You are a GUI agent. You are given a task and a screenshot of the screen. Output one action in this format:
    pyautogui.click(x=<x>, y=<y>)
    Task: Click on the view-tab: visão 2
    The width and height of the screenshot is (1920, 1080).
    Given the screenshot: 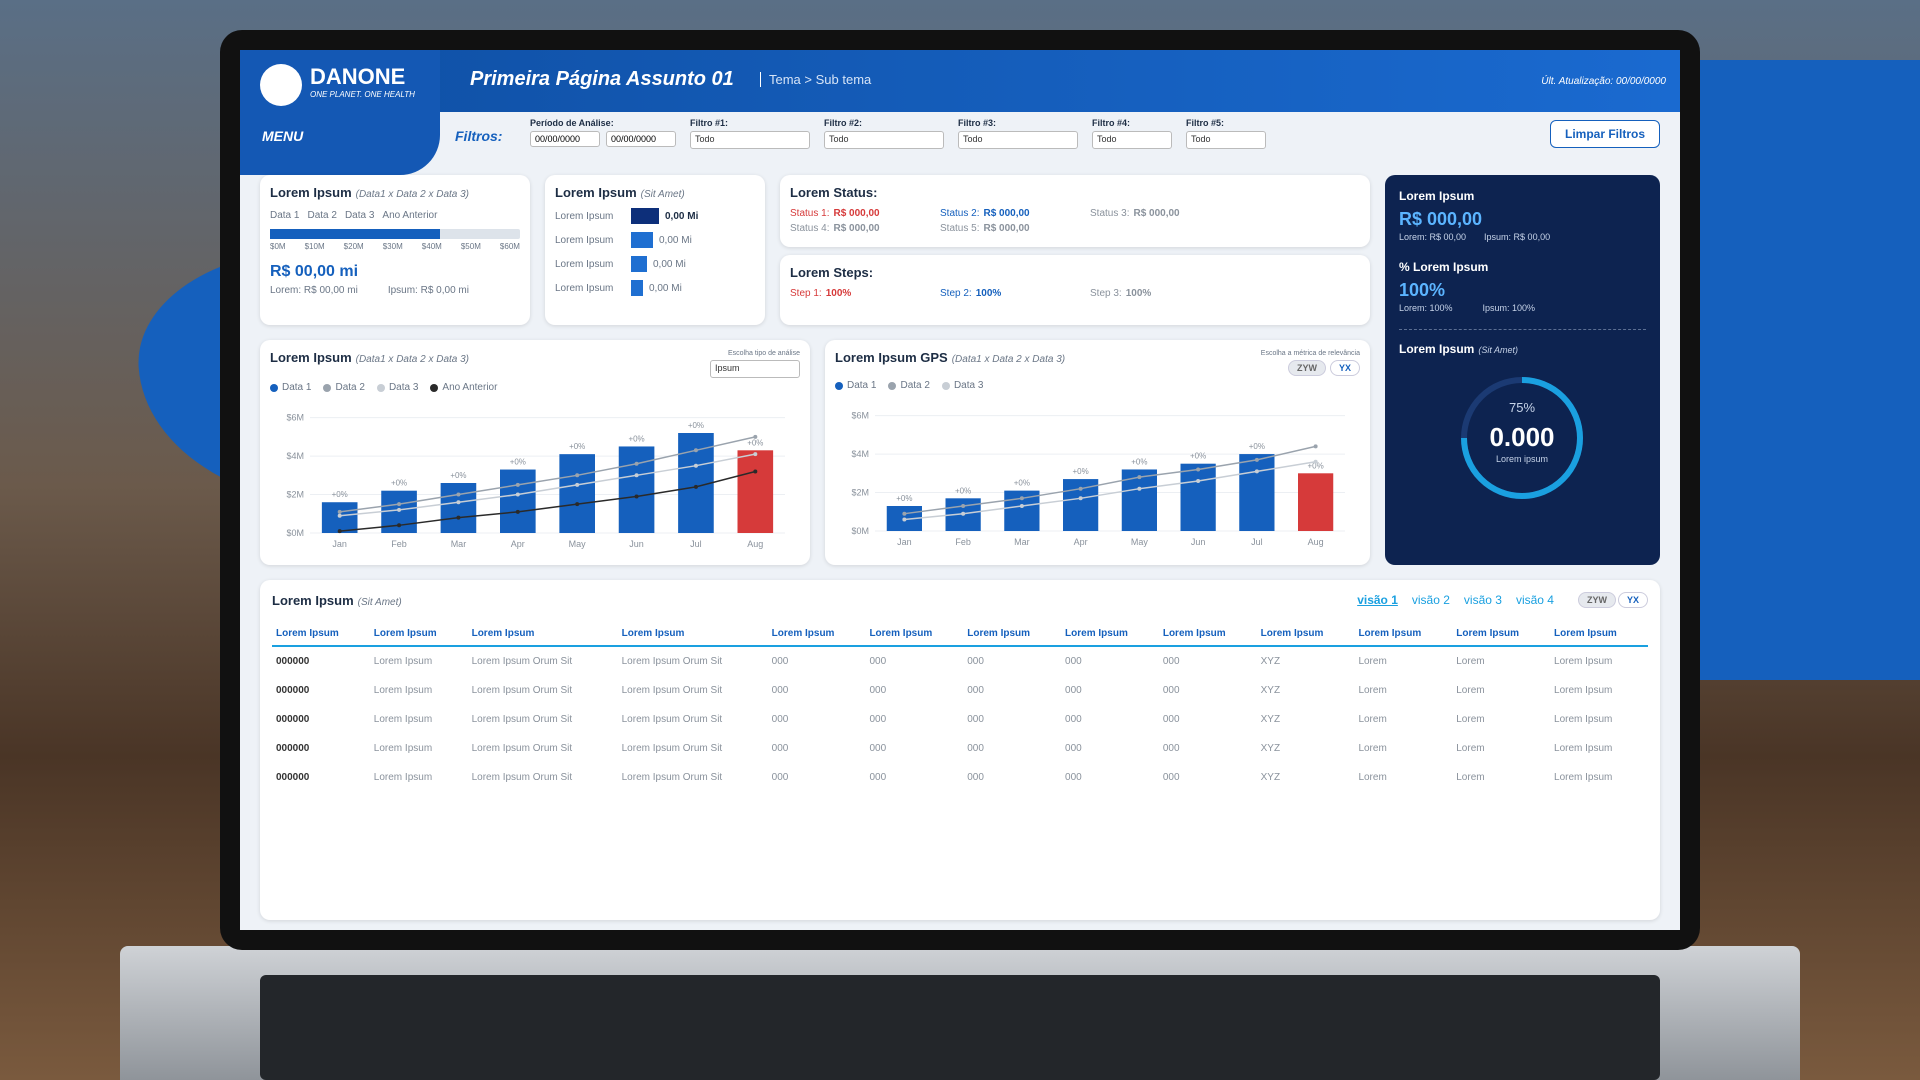 What is the action you would take?
    pyautogui.click(x=1430, y=600)
    